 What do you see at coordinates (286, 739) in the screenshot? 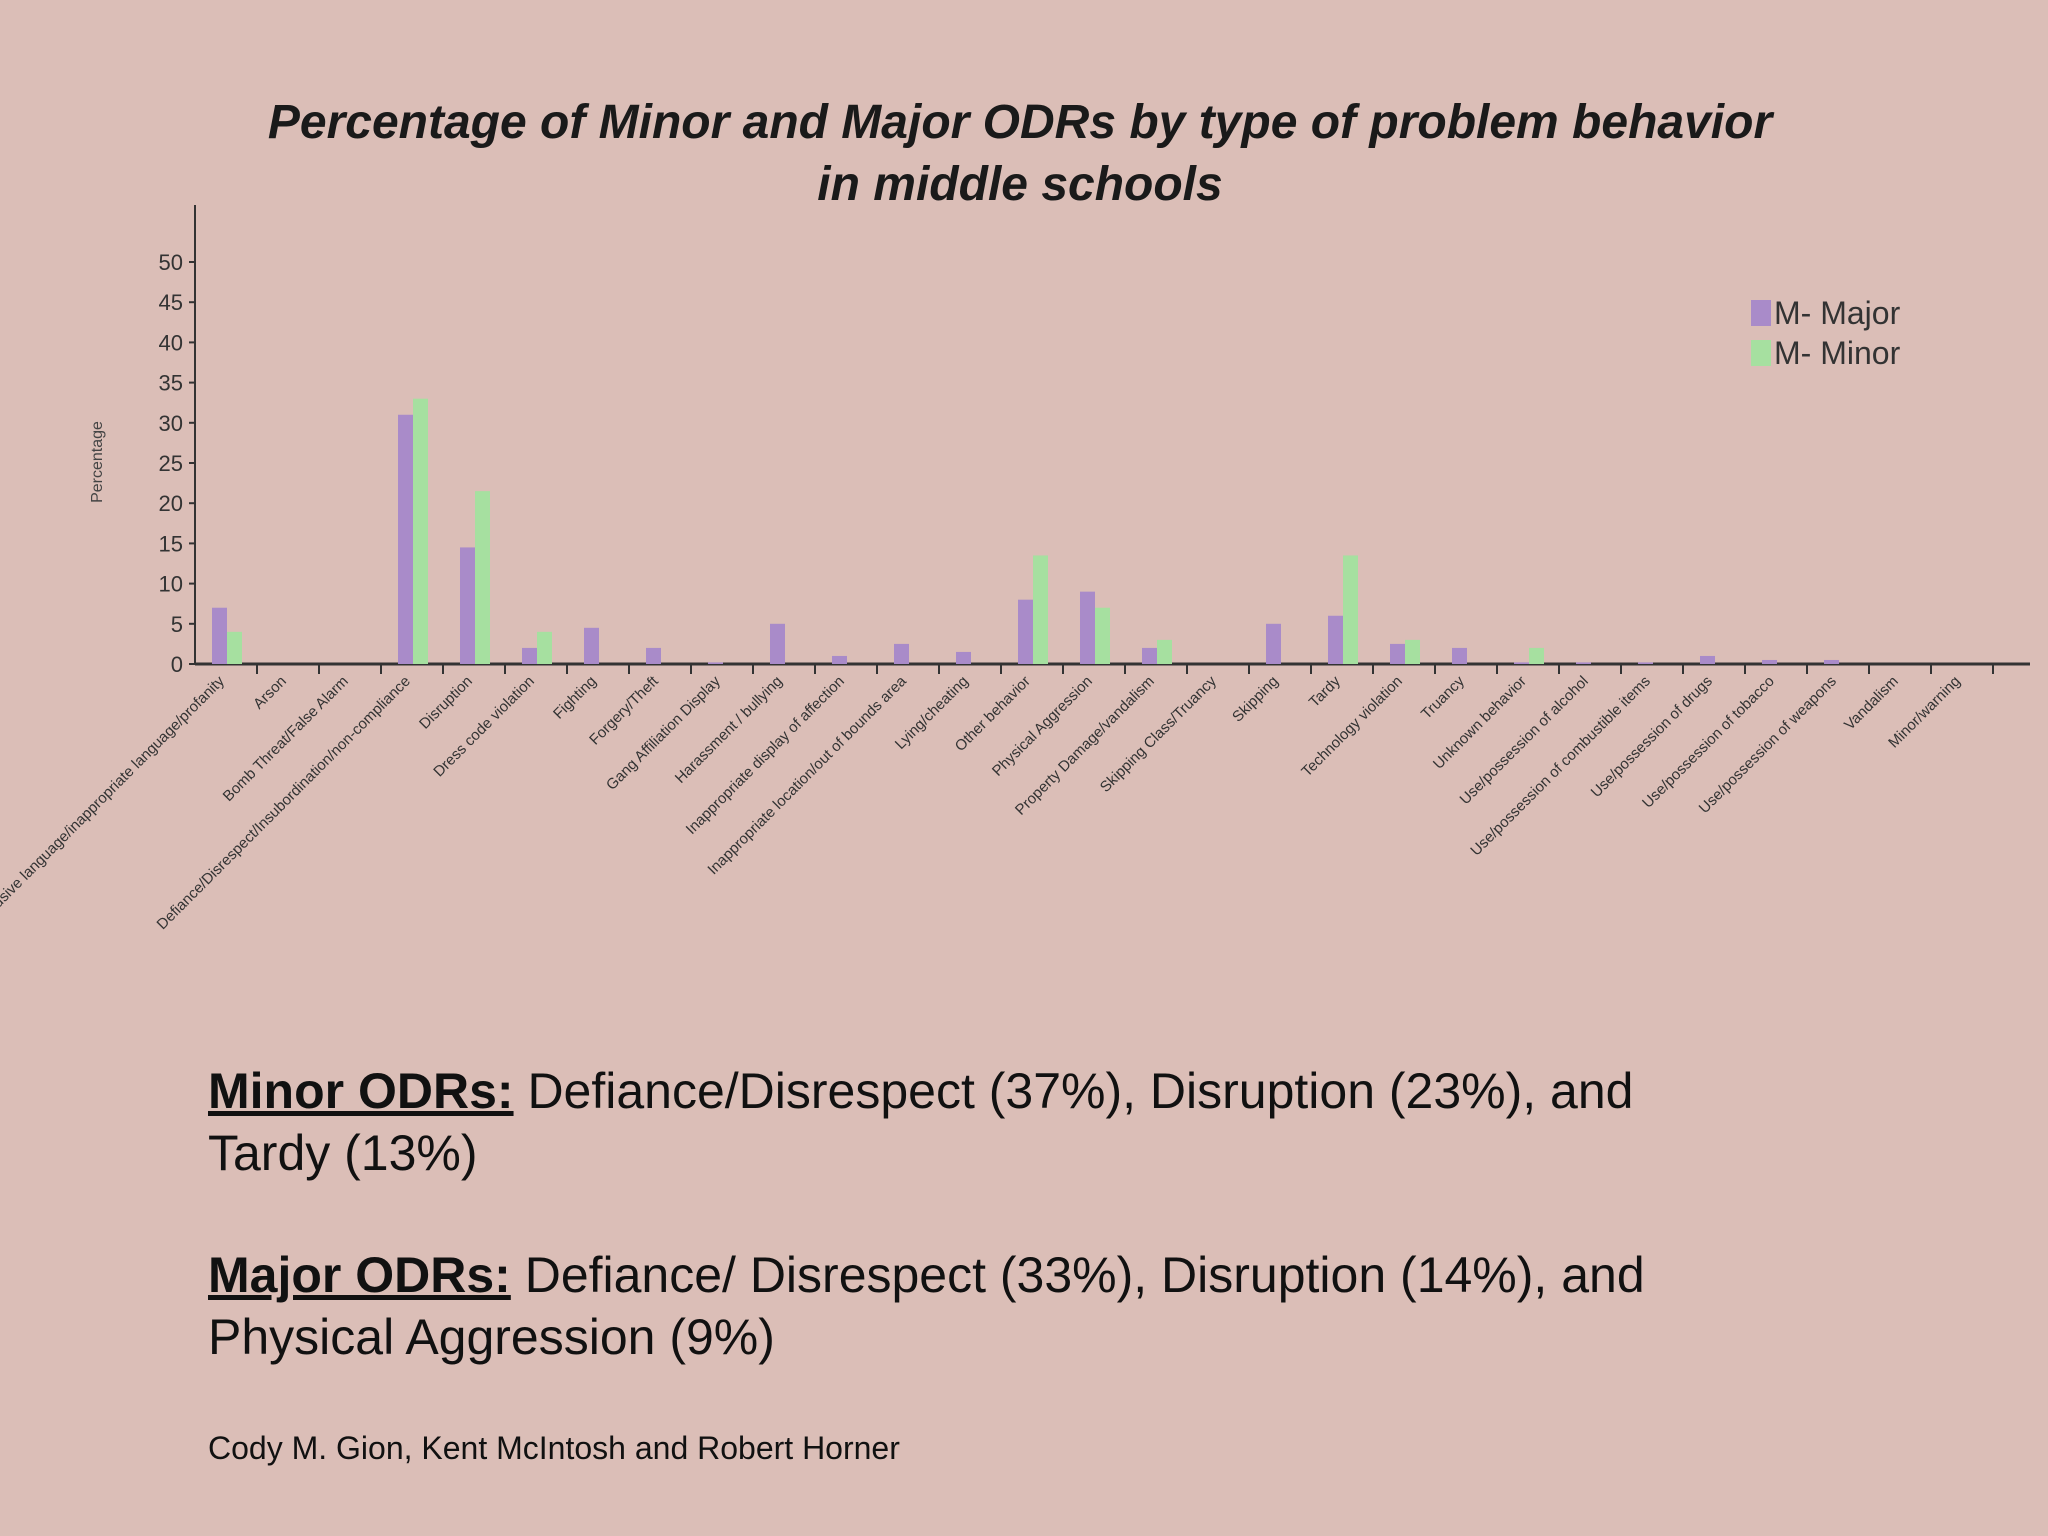
I see `x-tick-label: Bomb Threat/False Alarm` at bounding box center [286, 739].